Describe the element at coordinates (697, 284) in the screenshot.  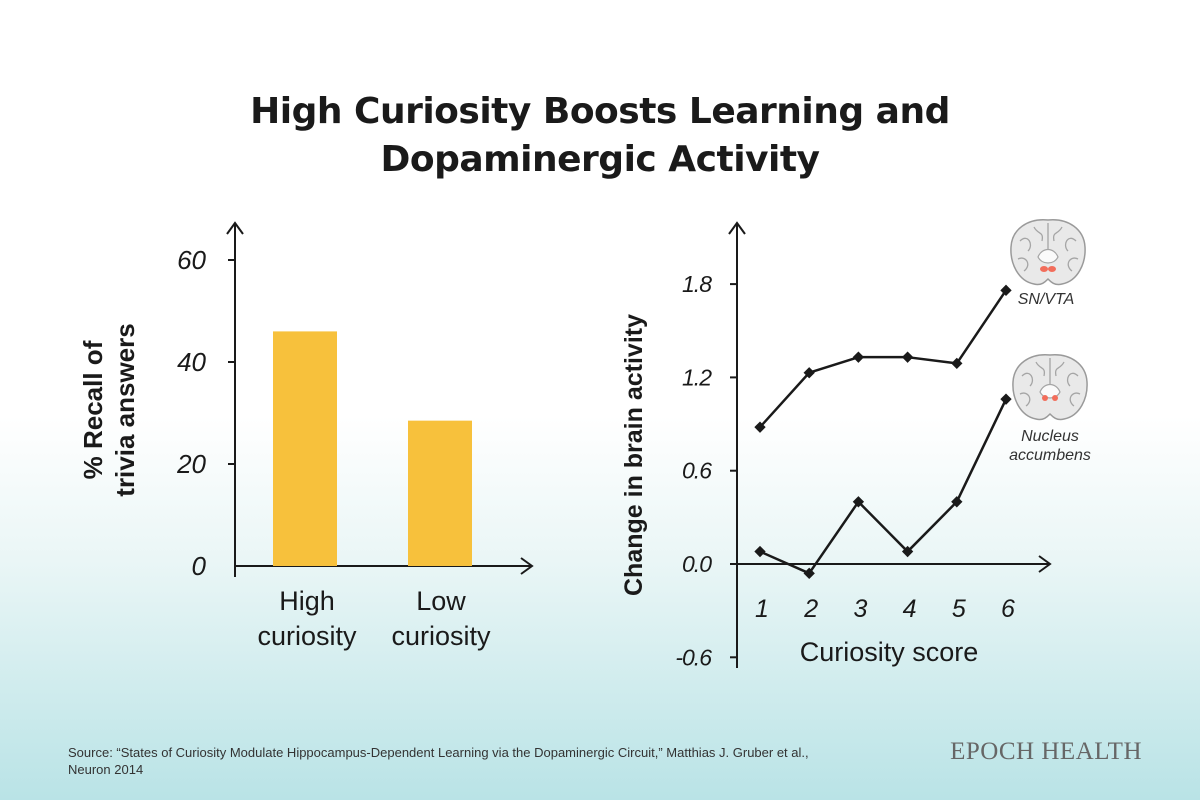
I see `line-y-tick-label: 1.8` at that location.